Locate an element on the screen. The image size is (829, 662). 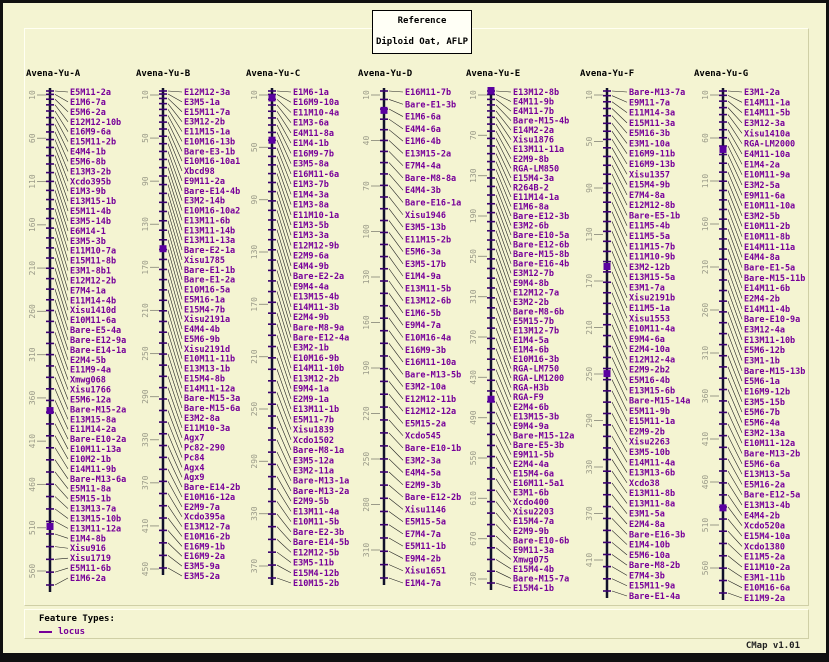
locus-label: E10M11-10a is located at coordinates (769, 207).